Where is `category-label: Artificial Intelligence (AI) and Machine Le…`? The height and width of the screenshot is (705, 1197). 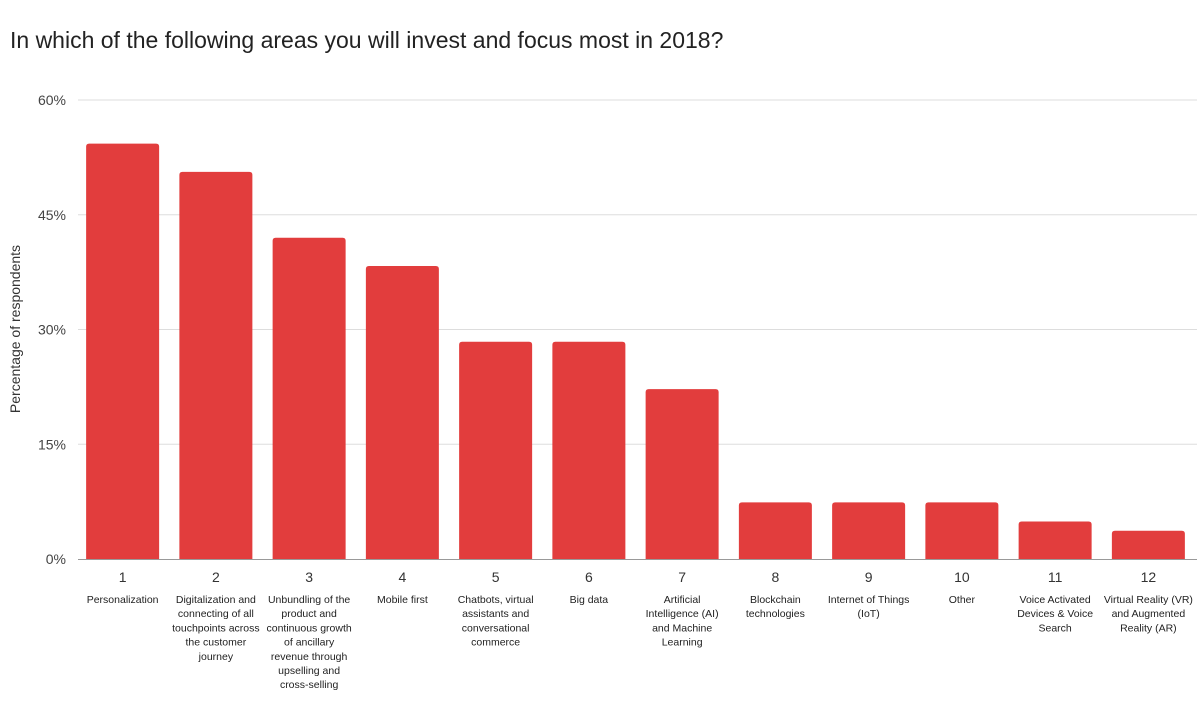 category-label: Artificial Intelligence (AI) and Machine Le… is located at coordinates (682, 621).